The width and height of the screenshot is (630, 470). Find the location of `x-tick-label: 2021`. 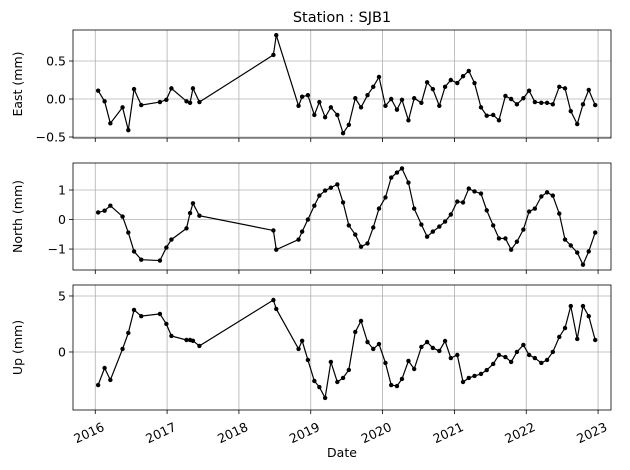

x-tick-label: 2021 is located at coordinates (448, 432).